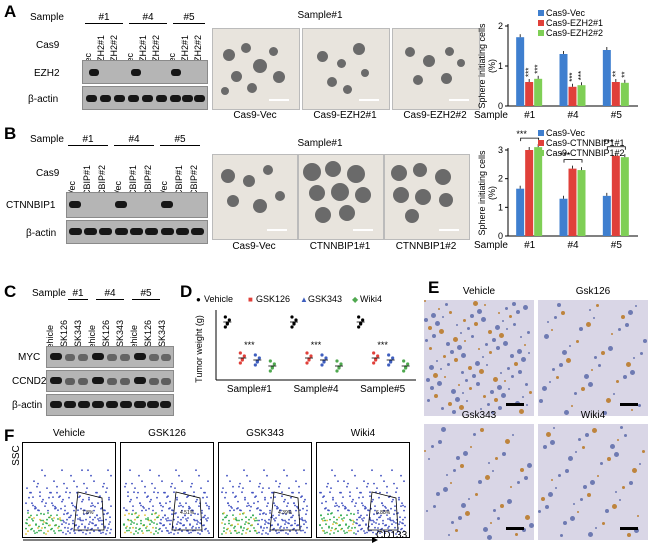  Describe the element at coordinates (104, 18) in the screenshot. I see `sample-header: #1` at that location.